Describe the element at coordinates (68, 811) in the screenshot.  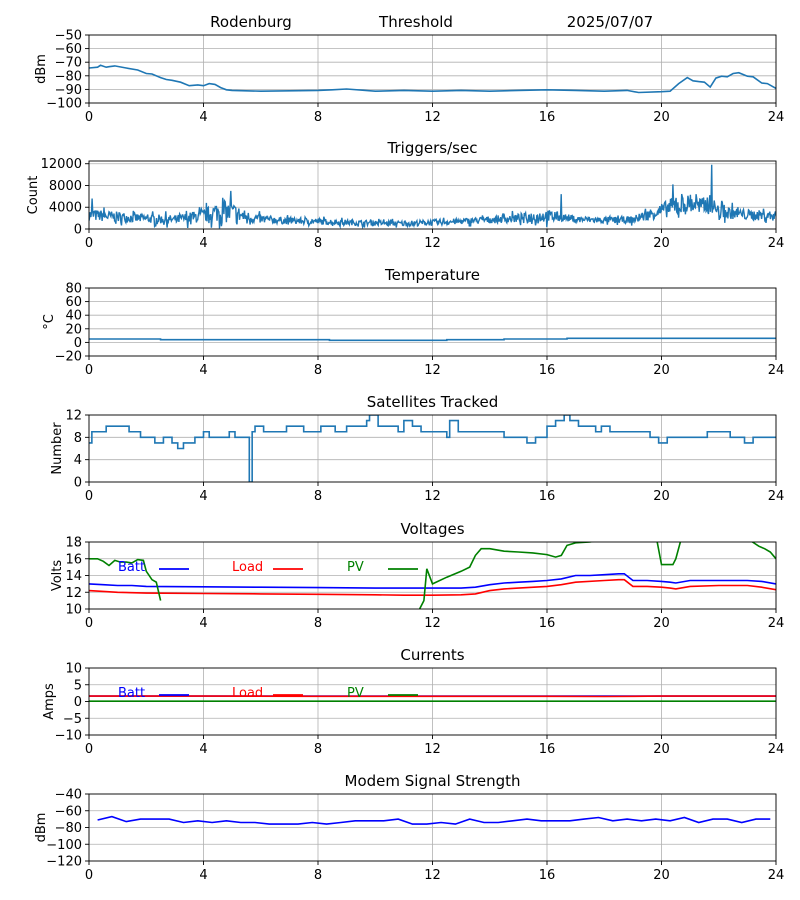
I see `modem-ytick-label-3: −60` at that location.